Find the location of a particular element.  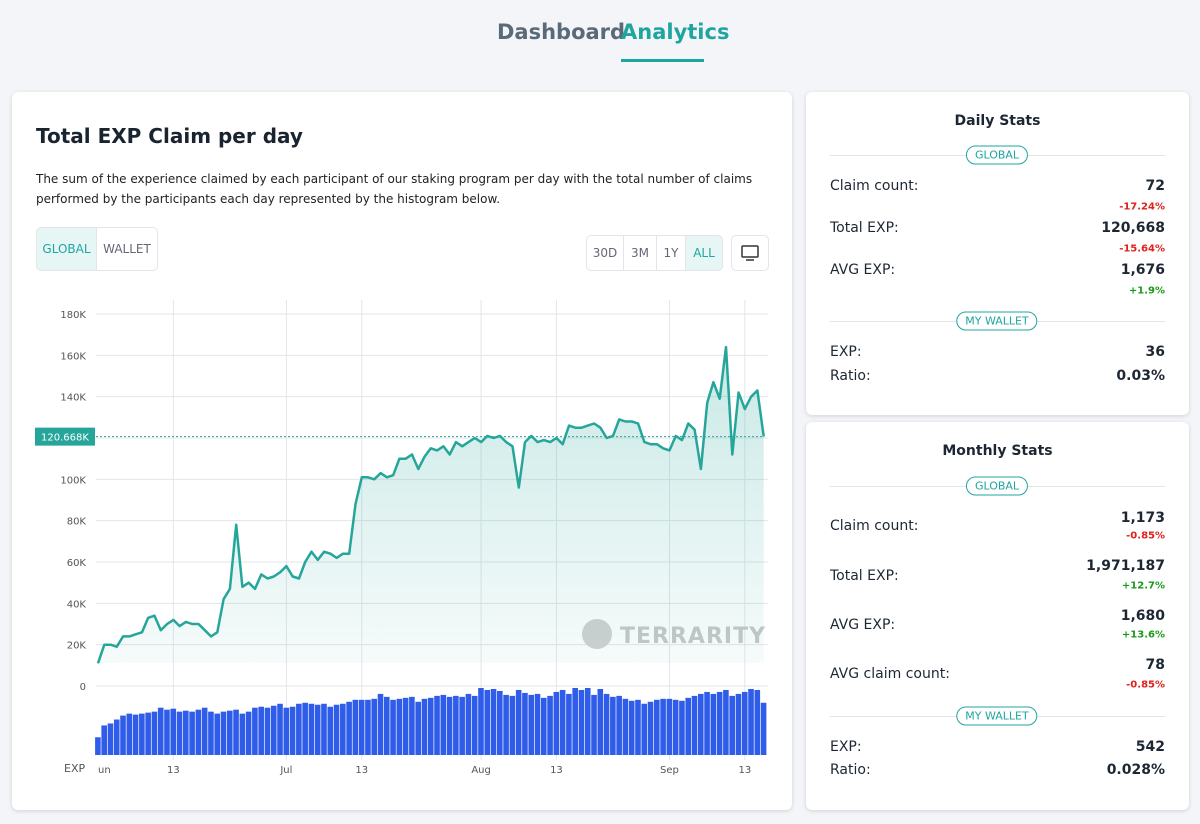

card-title: Total EXP Claim per day is located at coordinates (169, 136).